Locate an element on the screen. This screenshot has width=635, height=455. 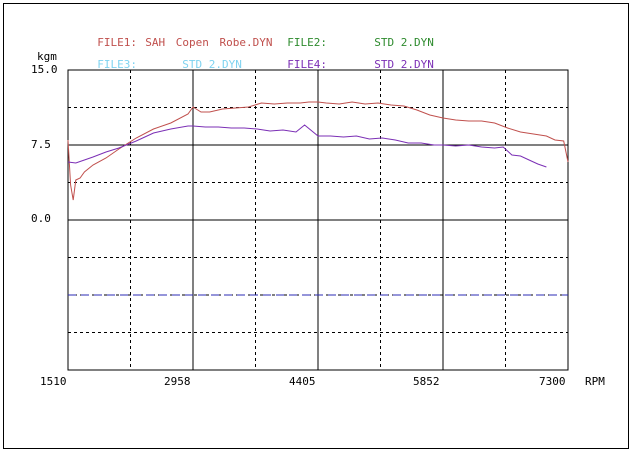
x-tick-label-1: 2958 is located at coordinates (177, 381).